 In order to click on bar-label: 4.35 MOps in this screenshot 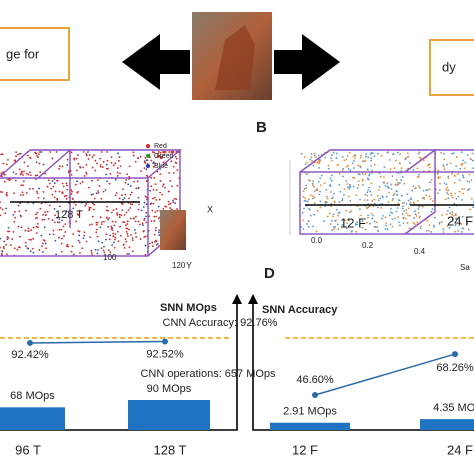, I will do `click(453, 408)`.